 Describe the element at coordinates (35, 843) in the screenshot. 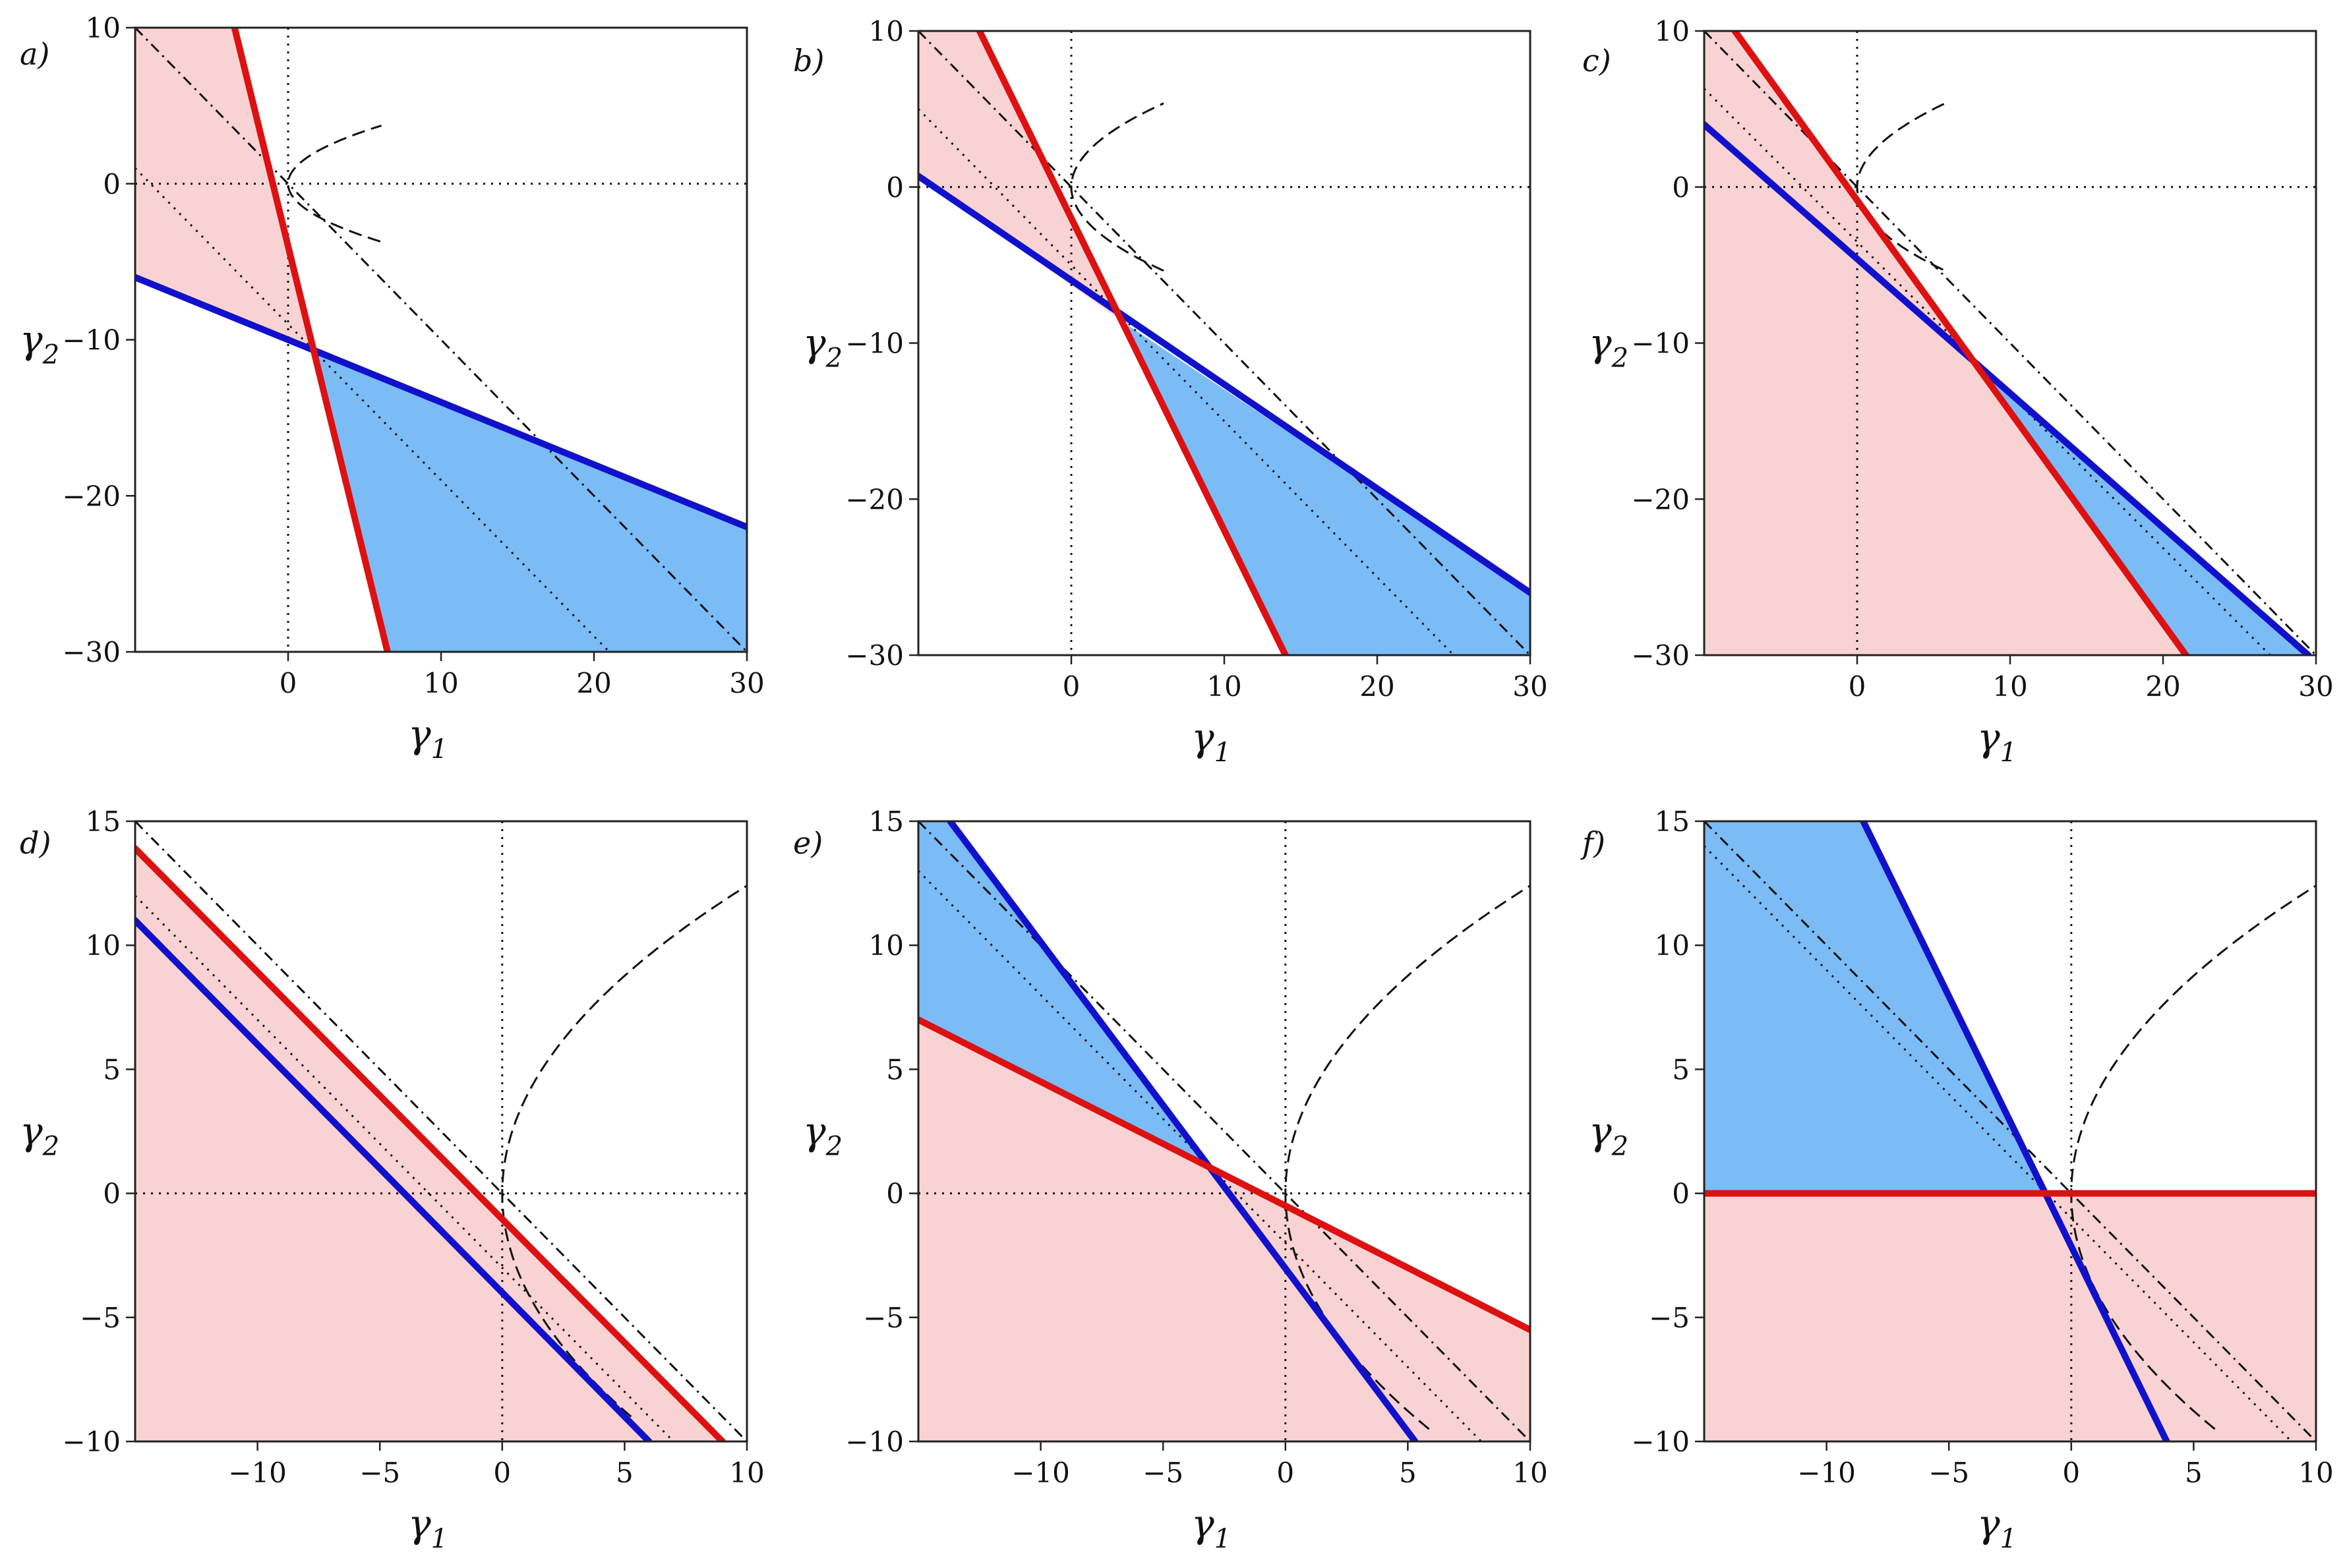

I see `panel-label: d)` at that location.